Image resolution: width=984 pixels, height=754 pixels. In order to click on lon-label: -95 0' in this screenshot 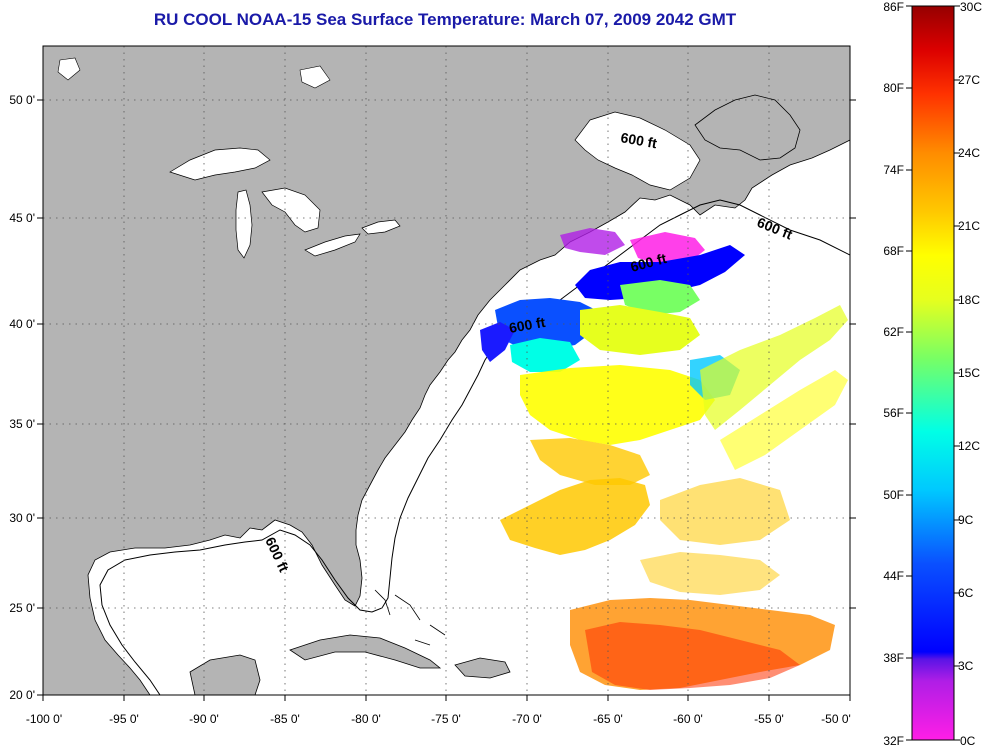, I will do `click(124, 719)`.